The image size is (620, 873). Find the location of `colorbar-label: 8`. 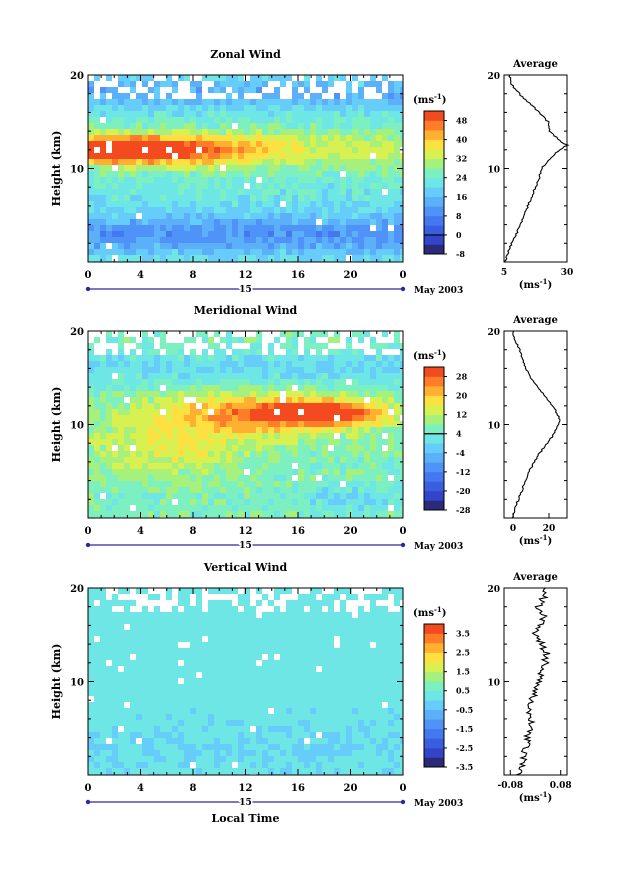

colorbar-label: 8 is located at coordinates (459, 216).